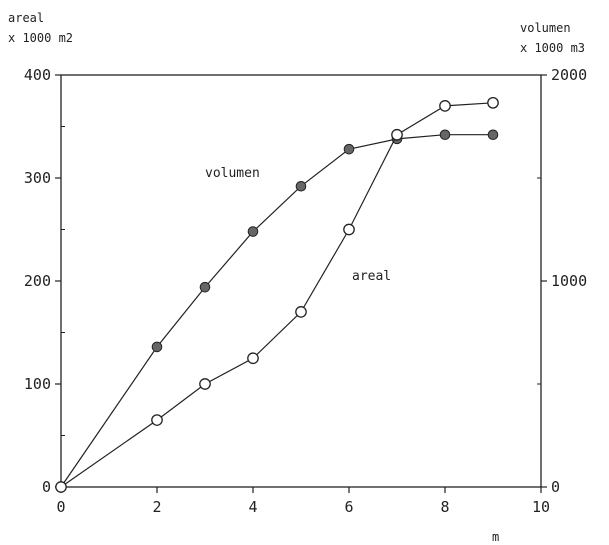  What do you see at coordinates (541, 507) in the screenshot?
I see `x-tick-label: 10` at bounding box center [541, 507].